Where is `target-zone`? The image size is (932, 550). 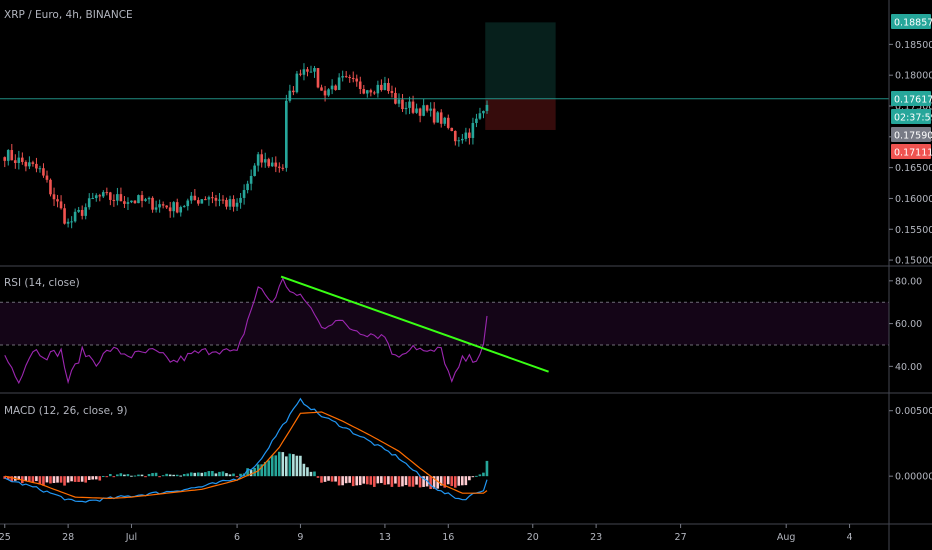
target-zone is located at coordinates (520, 60).